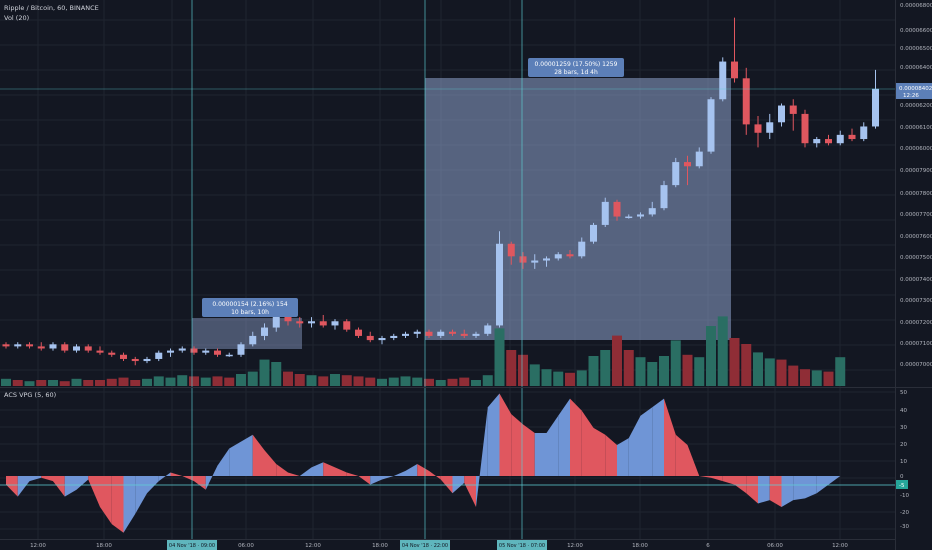 The image size is (932, 550). Describe the element at coordinates (576, 67) in the screenshot. I see `measure-box-2: 0.00001259 (17.50%) 1259 28 bars, 1d 4h` at that location.